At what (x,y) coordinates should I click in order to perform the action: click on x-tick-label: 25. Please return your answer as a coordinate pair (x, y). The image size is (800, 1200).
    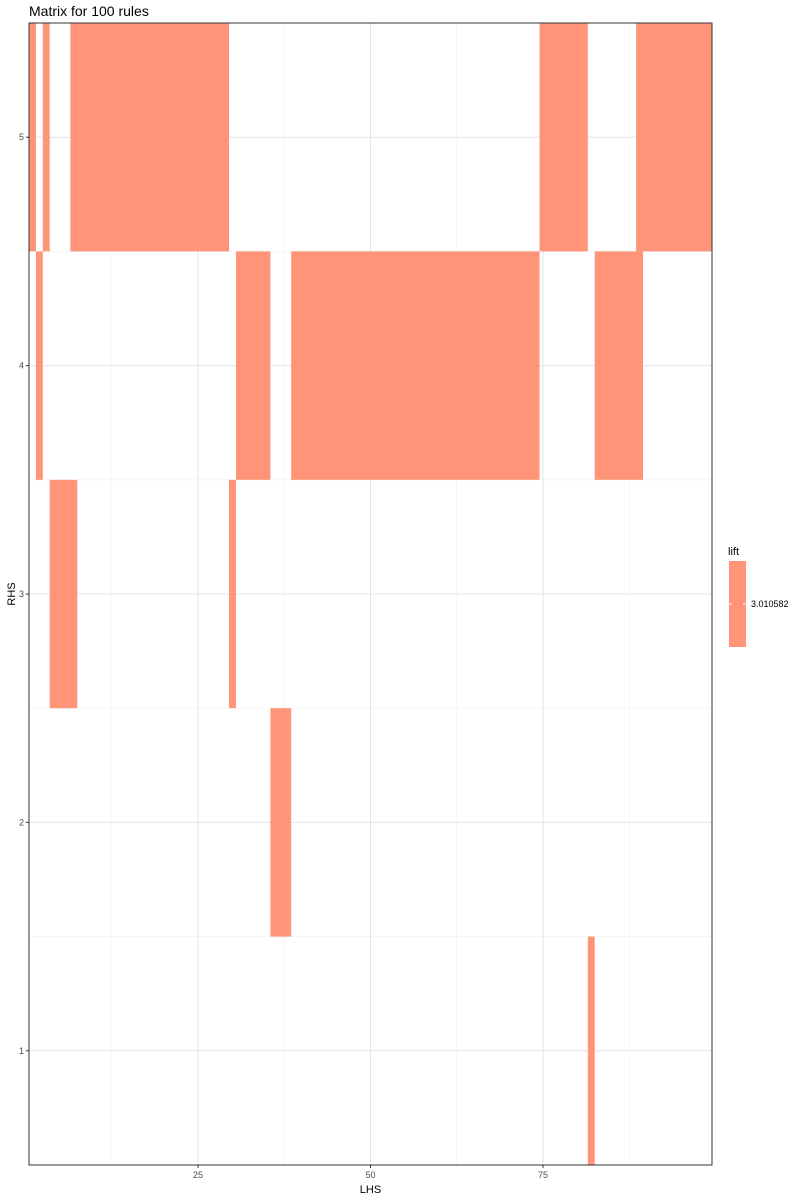
    Looking at the image, I should click on (198, 1175).